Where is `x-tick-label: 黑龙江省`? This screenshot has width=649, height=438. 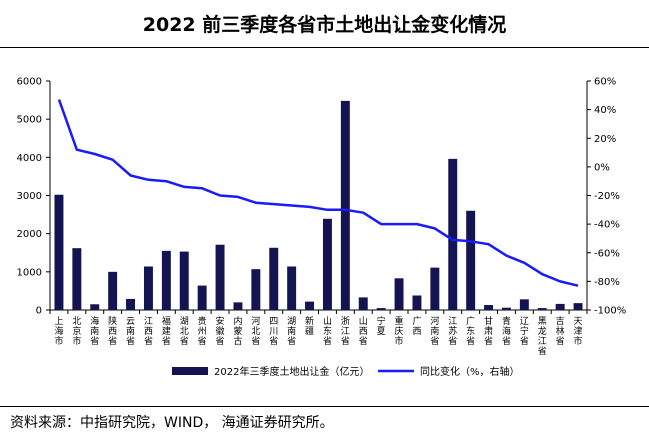 x-tick-label: 黑龙江省 is located at coordinates (542, 336).